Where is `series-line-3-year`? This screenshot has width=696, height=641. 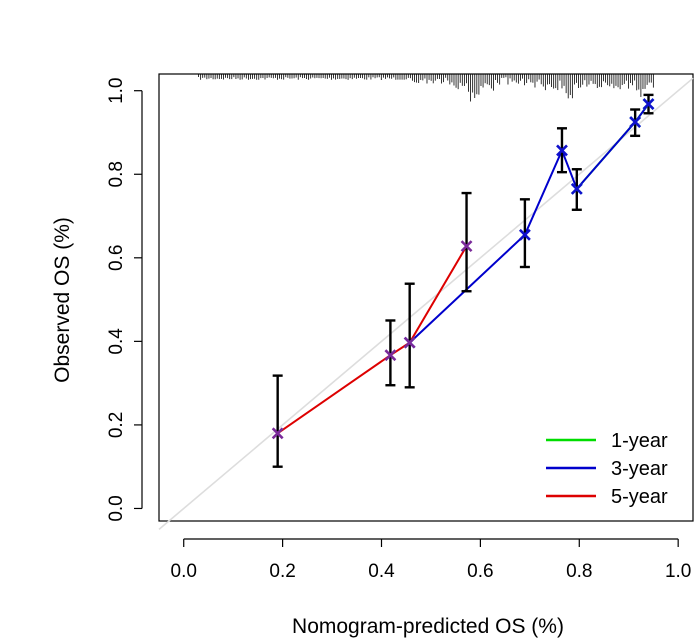 series-line-3-year is located at coordinates (529, 223).